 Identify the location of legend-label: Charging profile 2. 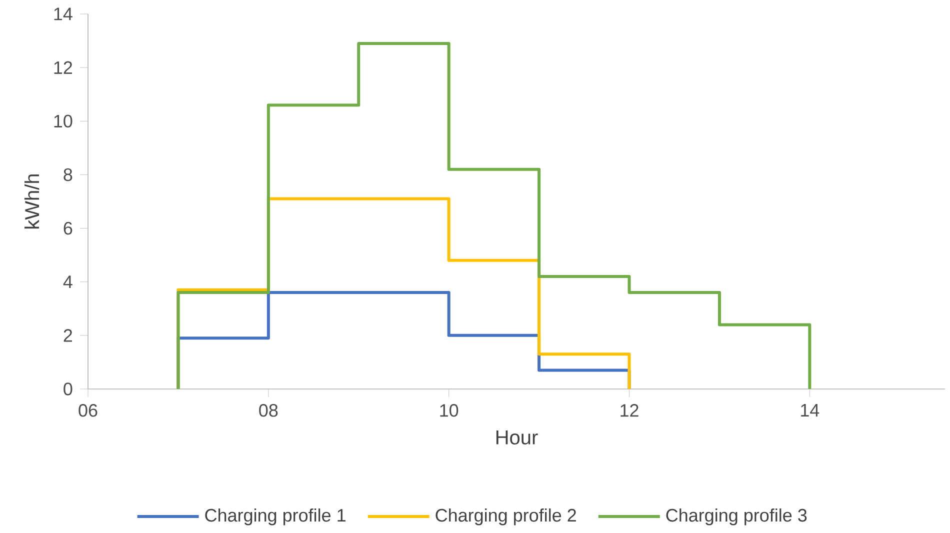
(506, 517).